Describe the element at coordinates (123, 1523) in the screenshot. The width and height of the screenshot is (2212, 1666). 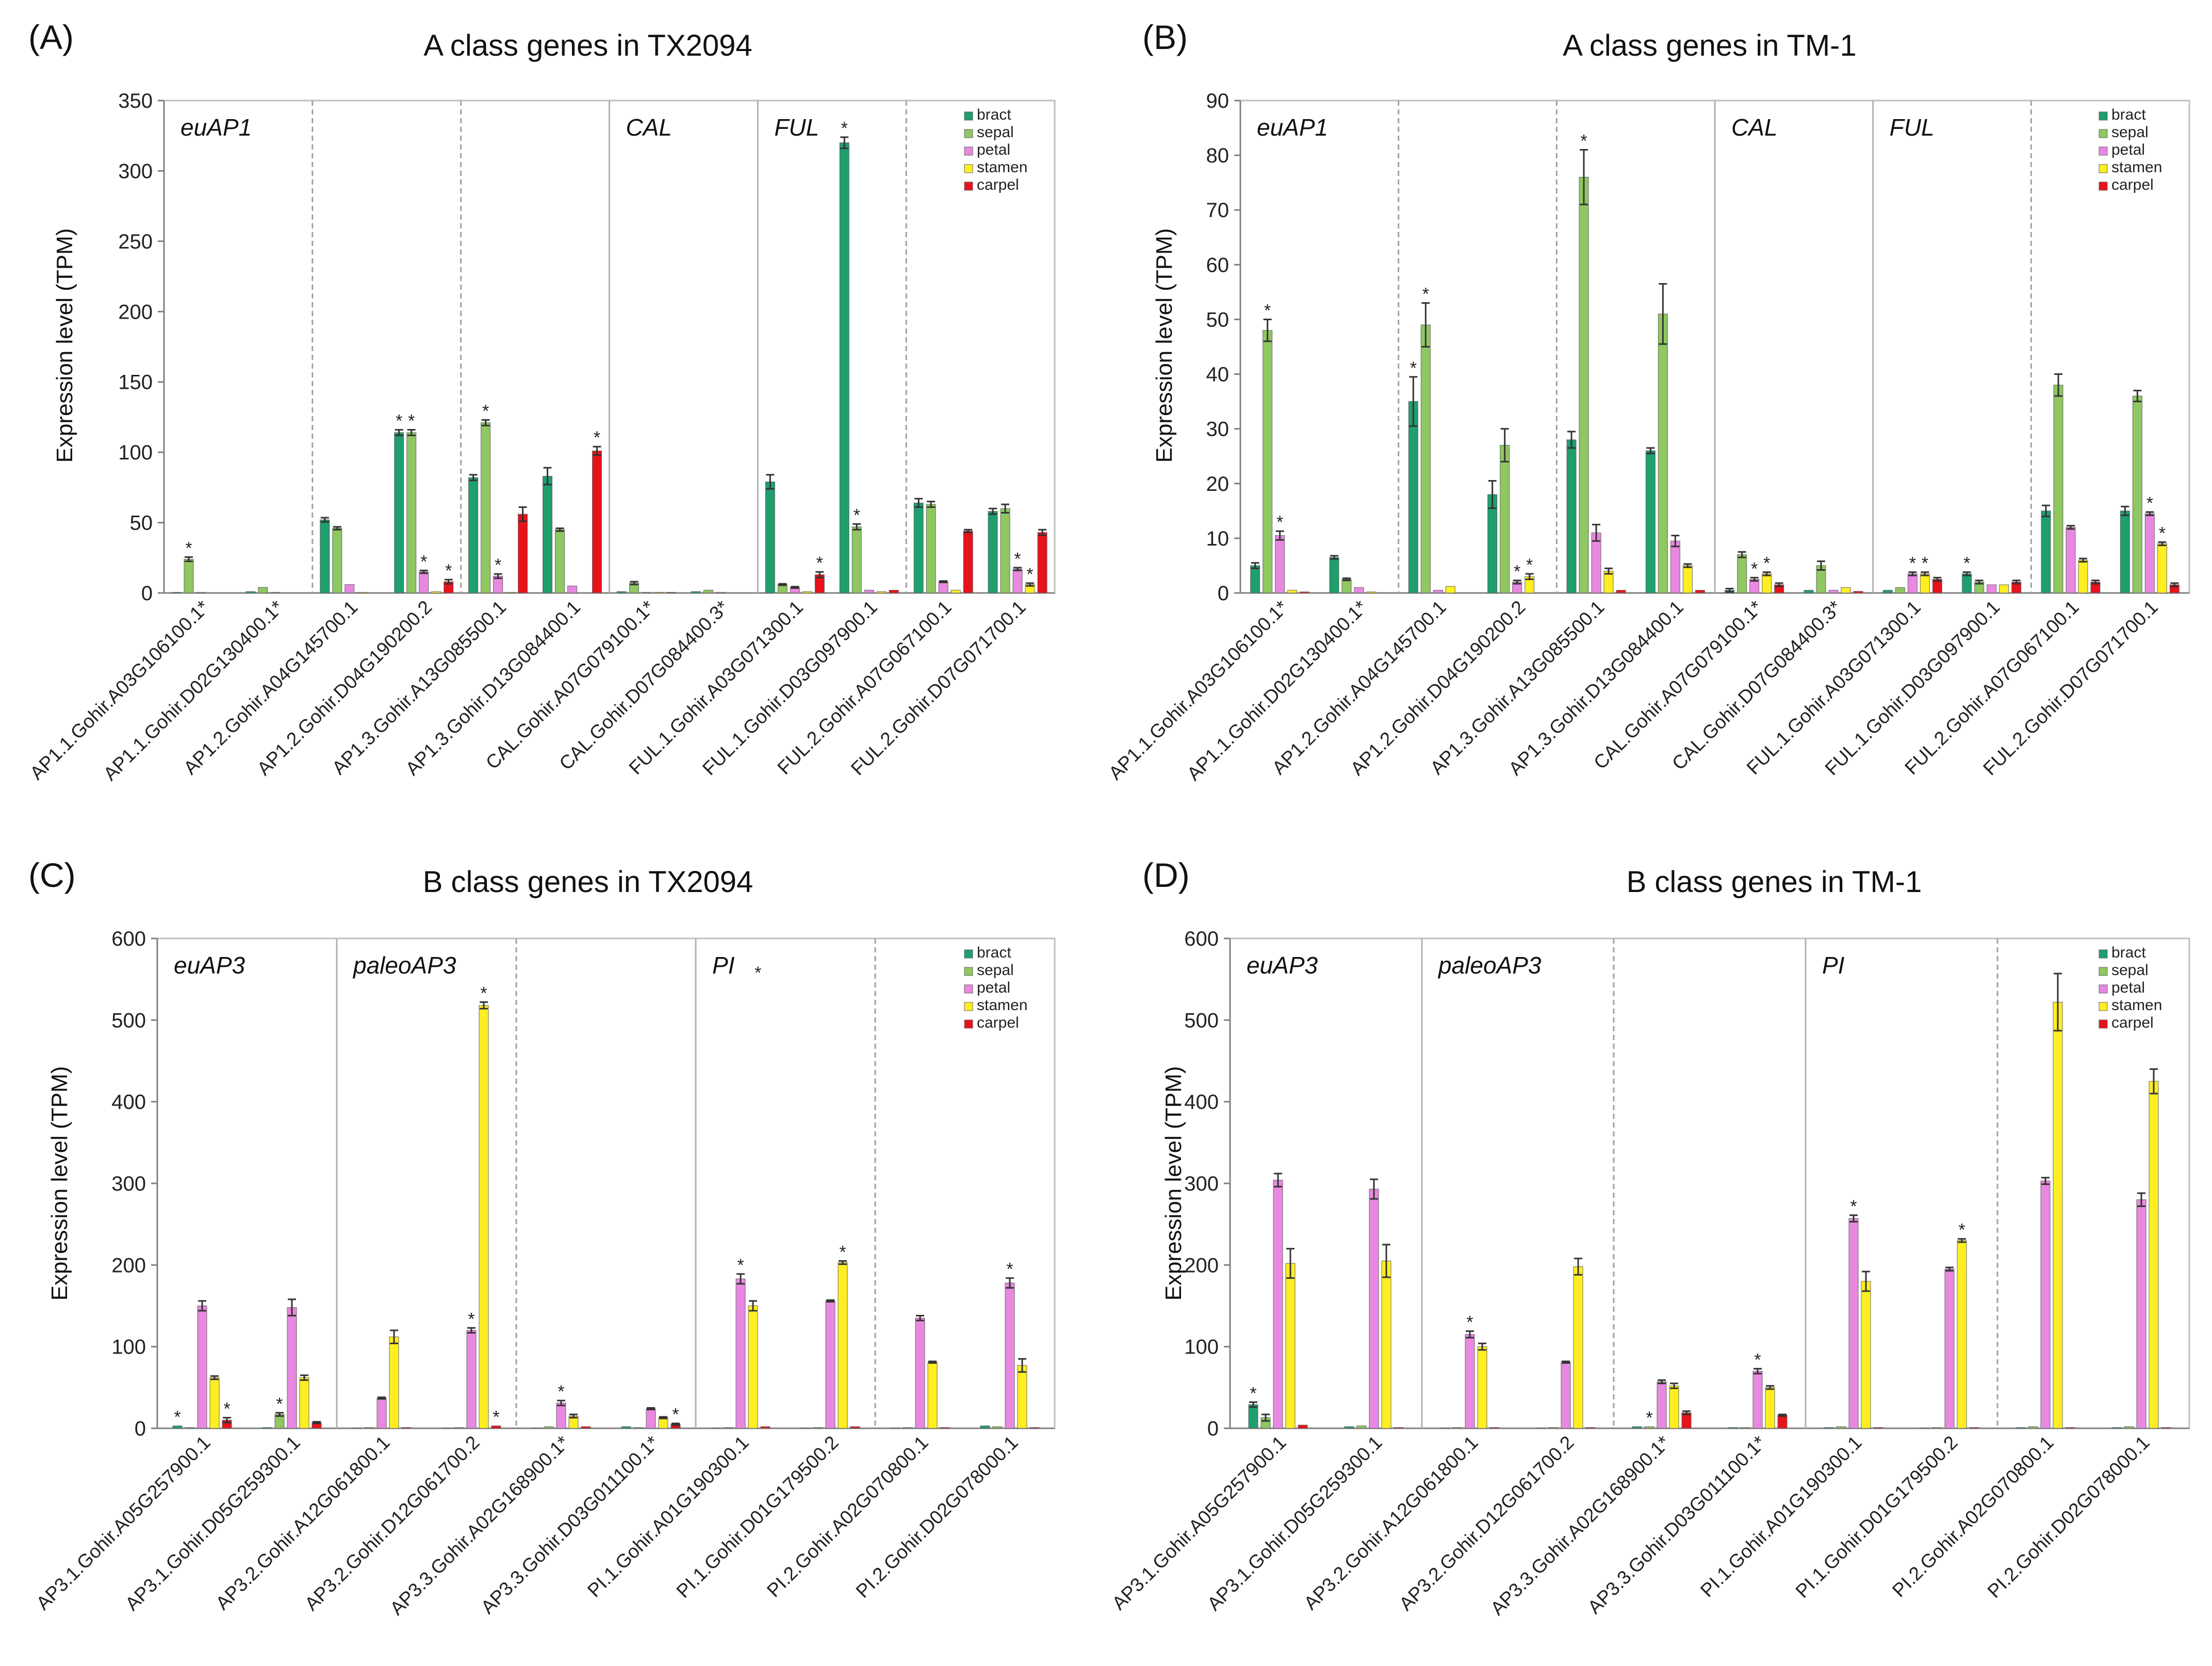
I see `category-label: AP3.1.Gohir.A05G257900.1` at that location.